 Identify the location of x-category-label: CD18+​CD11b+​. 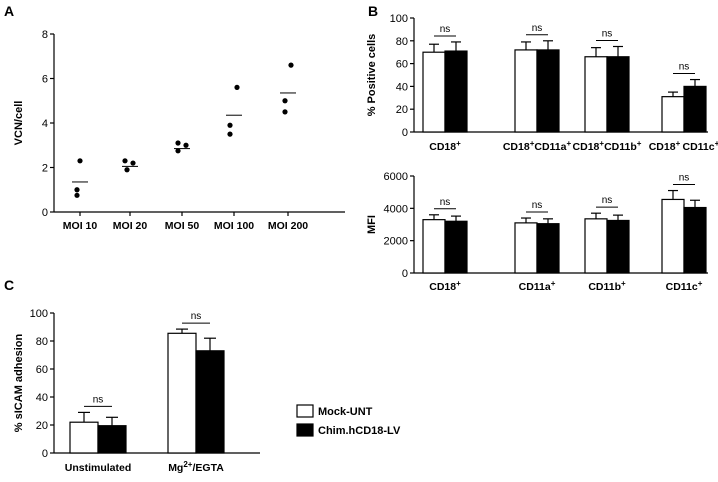
(607, 146).